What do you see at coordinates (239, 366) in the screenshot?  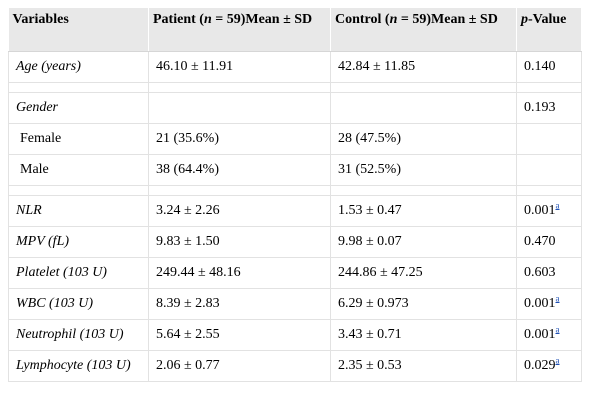 I see `cell-patient: 2.06 ± 0.77` at bounding box center [239, 366].